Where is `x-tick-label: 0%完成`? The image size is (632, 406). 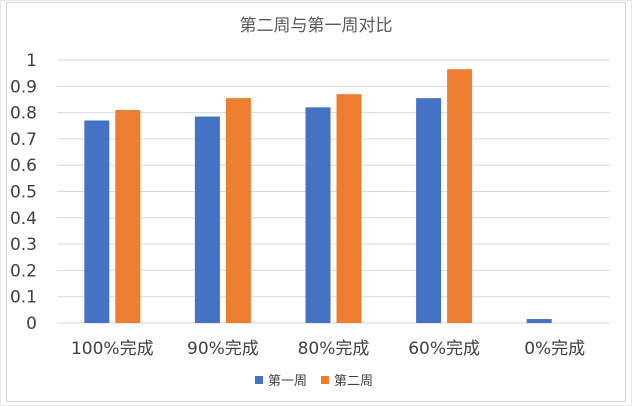
x-tick-label: 0%完成 is located at coordinates (554, 349).